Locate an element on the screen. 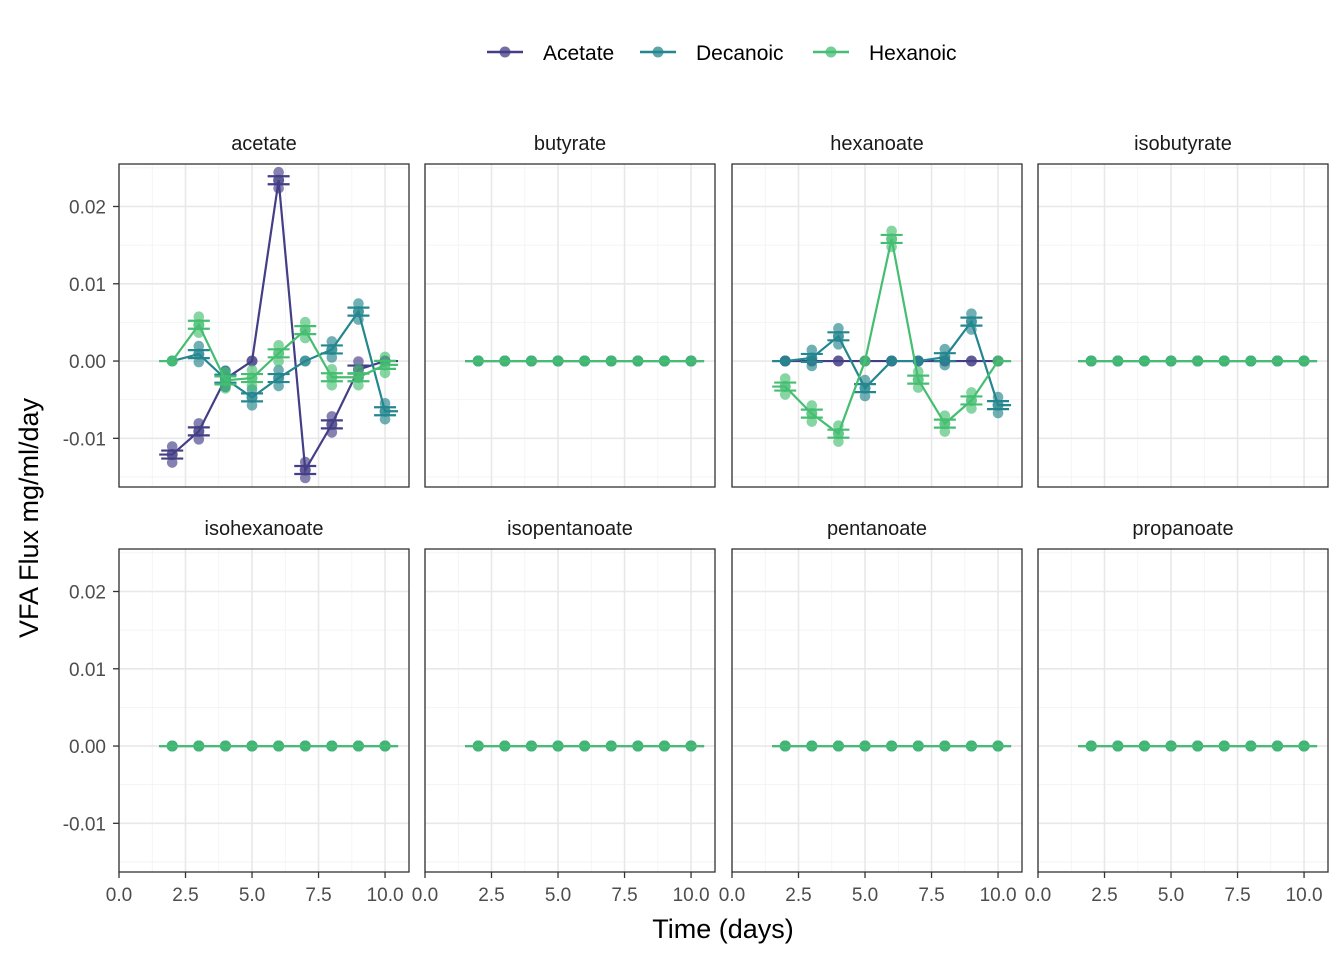 Image resolution: width=1344 pixels, height=965 pixels. panel-title: isohexanoate is located at coordinates (264, 529).